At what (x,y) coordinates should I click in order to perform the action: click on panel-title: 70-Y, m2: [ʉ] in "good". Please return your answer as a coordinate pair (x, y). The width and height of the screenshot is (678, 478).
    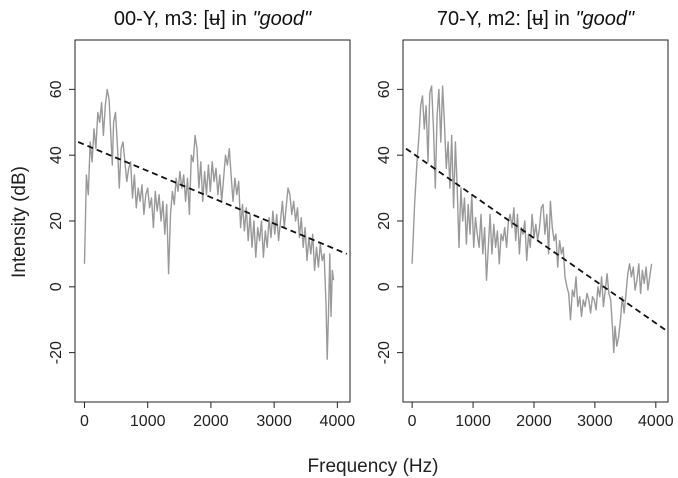
    Looking at the image, I should click on (536, 19).